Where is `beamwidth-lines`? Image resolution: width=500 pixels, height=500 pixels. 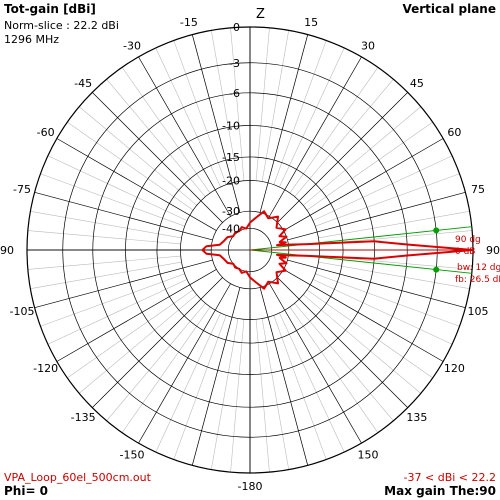 beamwidth-lines is located at coordinates (361, 250).